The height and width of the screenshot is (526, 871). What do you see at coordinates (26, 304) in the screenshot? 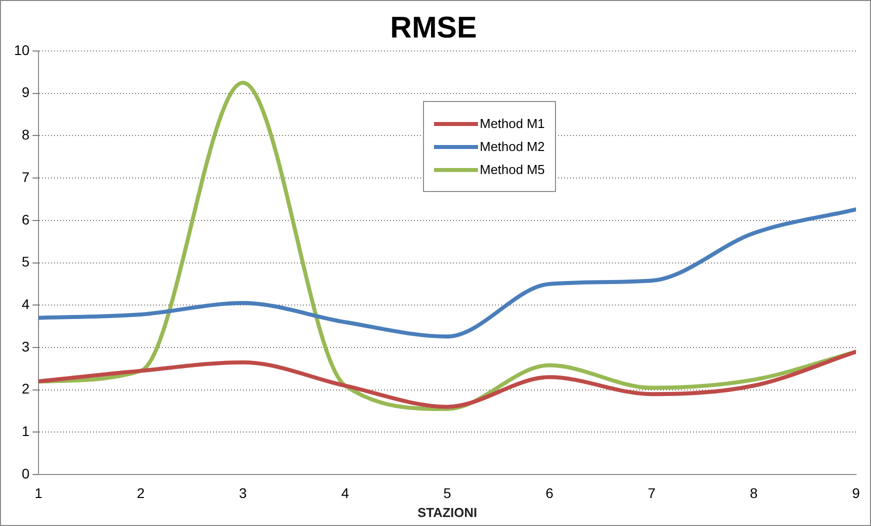
I see `y-tick-label: 4` at bounding box center [26, 304].